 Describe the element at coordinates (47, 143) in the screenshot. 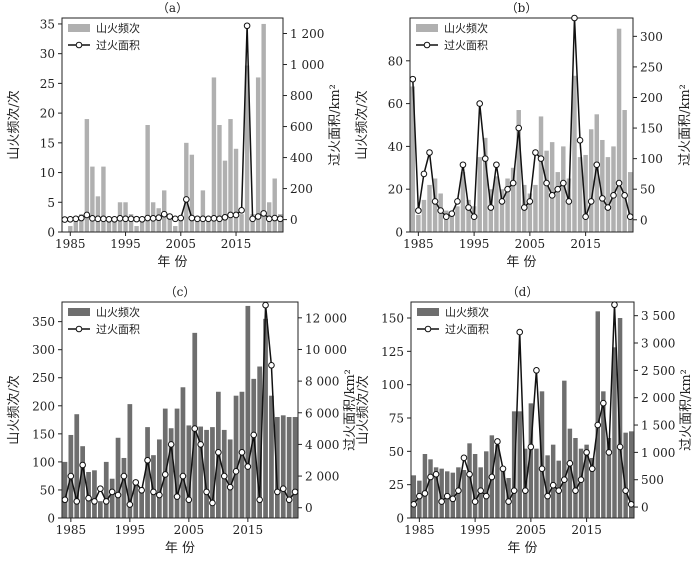

I see `y-left-tick-label: 15` at that location.